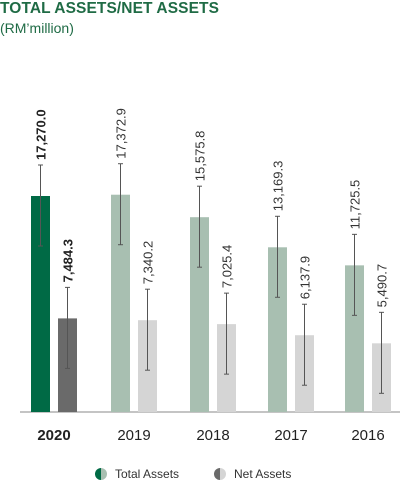 The width and height of the screenshot is (400, 481). What do you see at coordinates (277, 329) in the screenshot?
I see `bar-total-assets-2017` at bounding box center [277, 329].